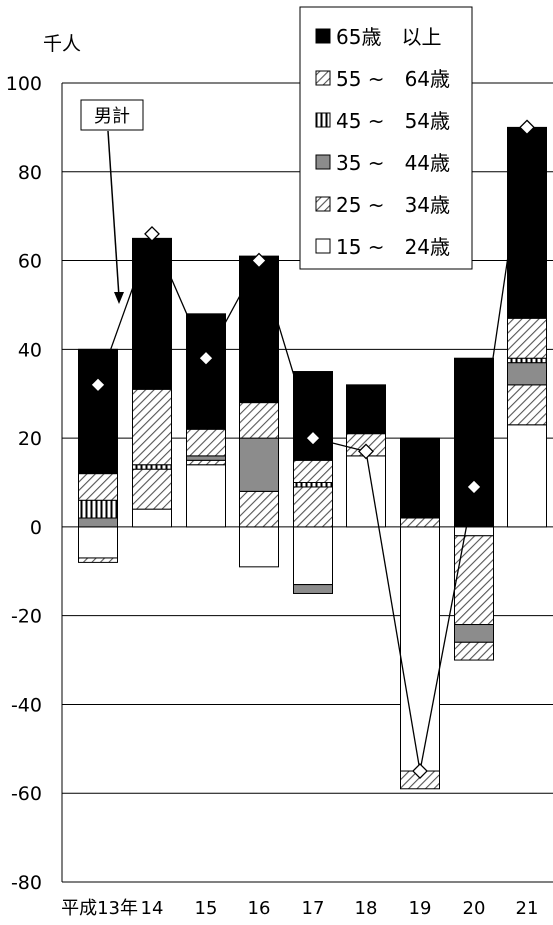 The image size is (553, 925). What do you see at coordinates (24, 483) in the screenshot?
I see `y-axis-tick-labels: 100 80 60 40 20 0 -20 -40 -60 -80` at bounding box center [24, 483].